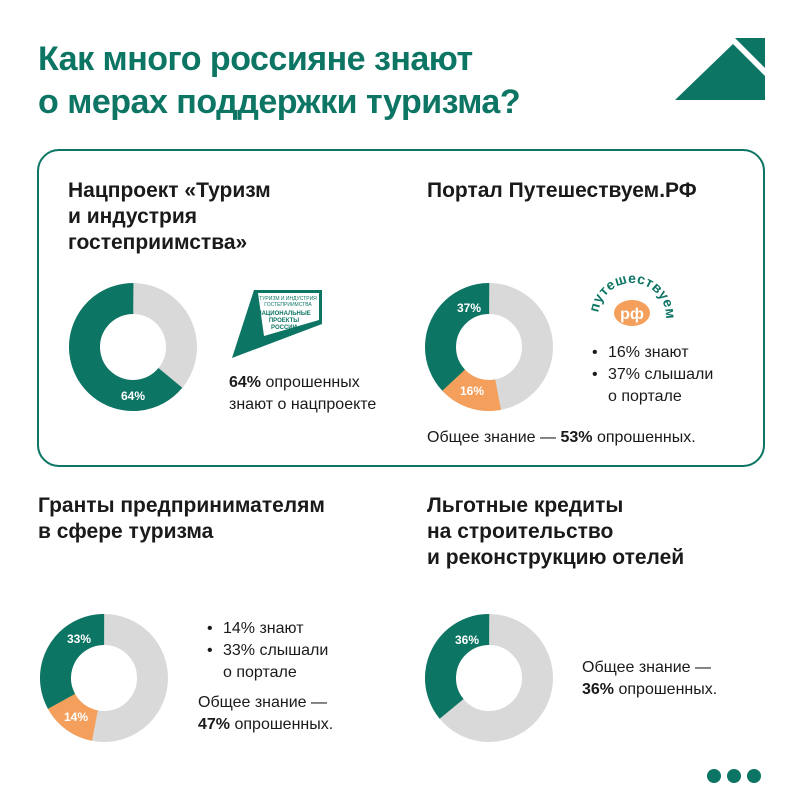 The width and height of the screenshot is (799, 800). What do you see at coordinates (267, 629) in the screenshot?
I see `list-item: 14% знают` at bounding box center [267, 629].